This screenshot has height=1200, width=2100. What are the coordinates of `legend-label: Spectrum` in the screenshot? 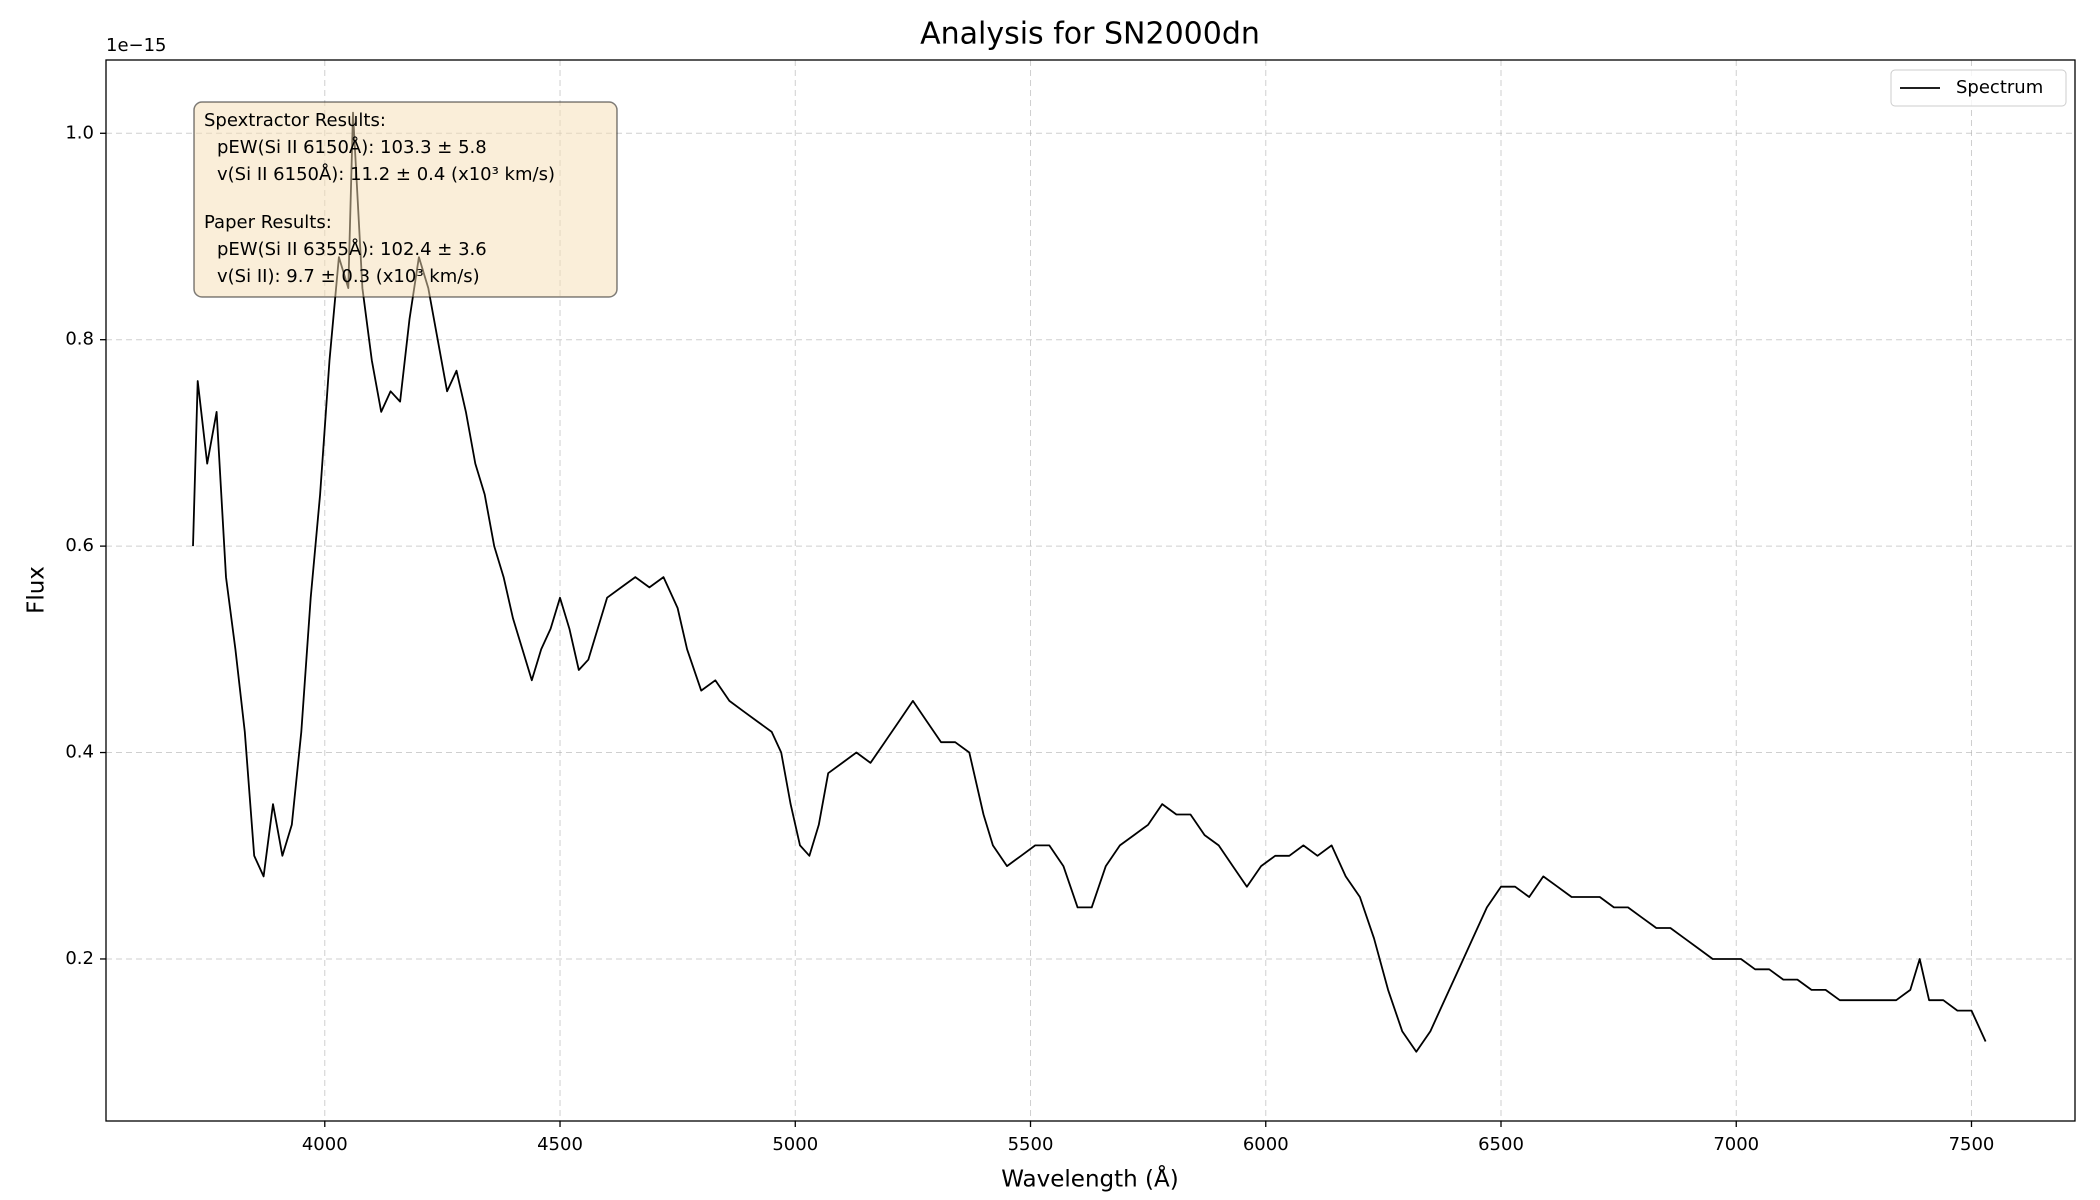 It's located at (1999, 87).